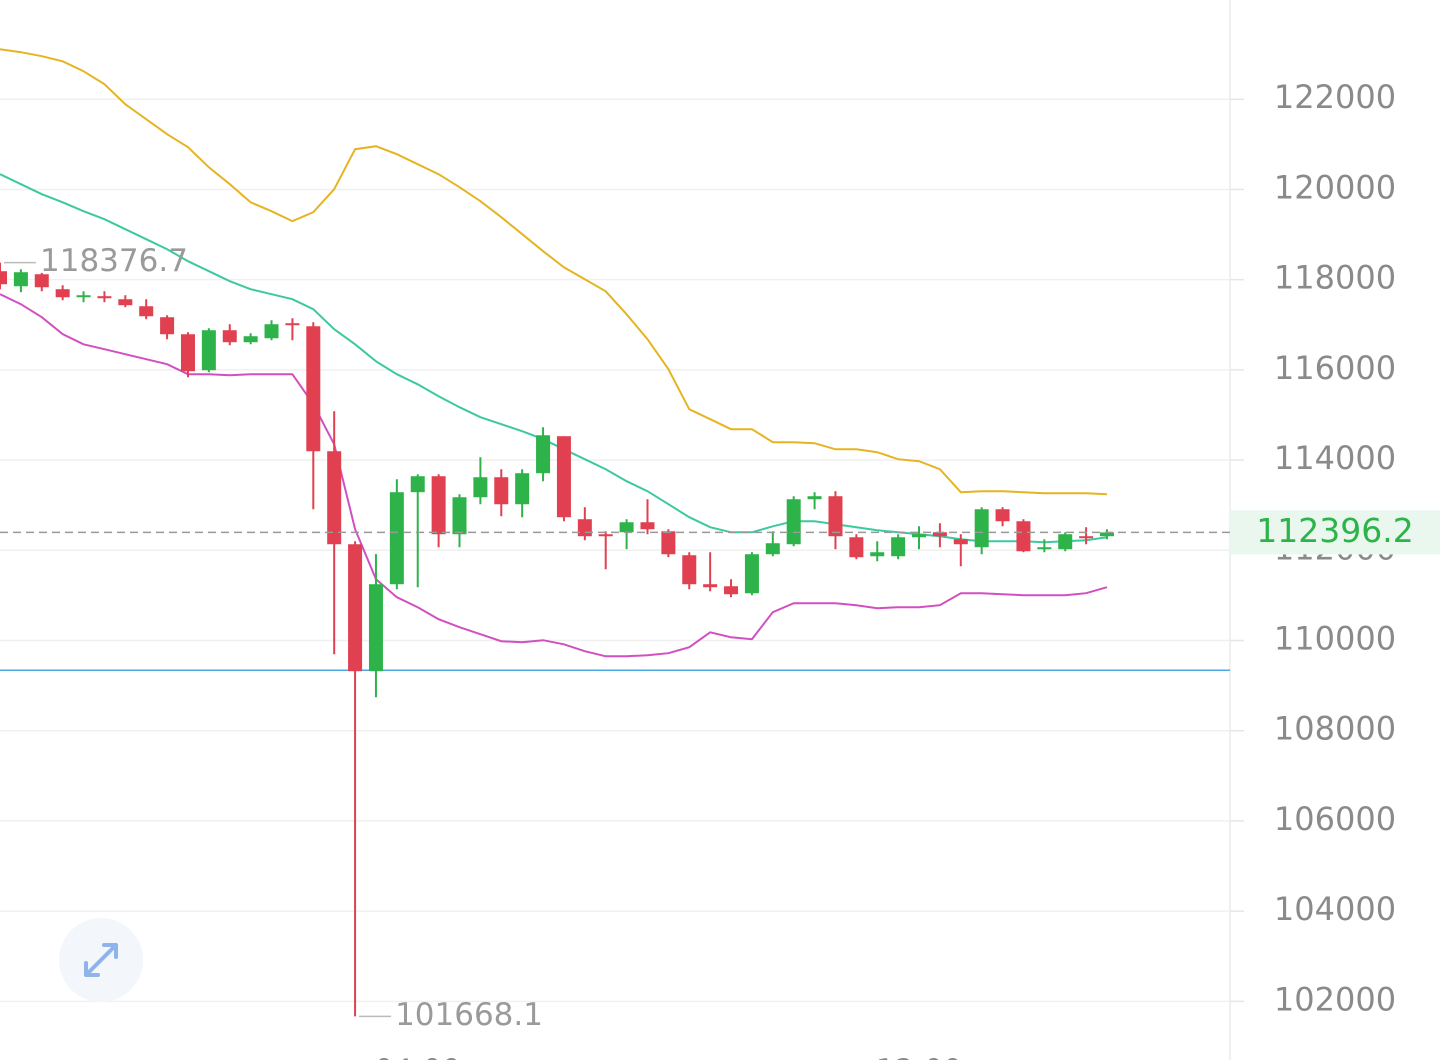 The image size is (1440, 1060). I want to click on last-price-label: 112396.2, so click(1334, 530).